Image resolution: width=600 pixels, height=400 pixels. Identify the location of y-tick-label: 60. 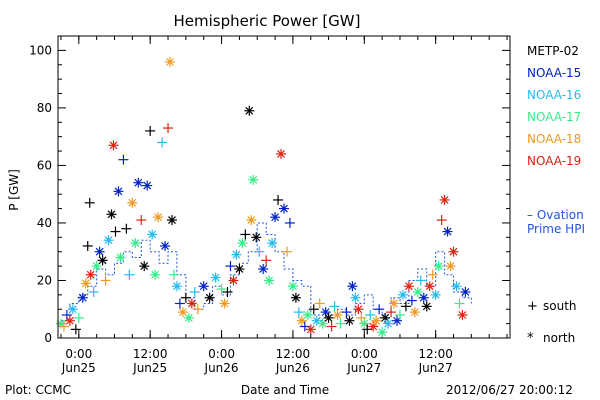
(44, 165).